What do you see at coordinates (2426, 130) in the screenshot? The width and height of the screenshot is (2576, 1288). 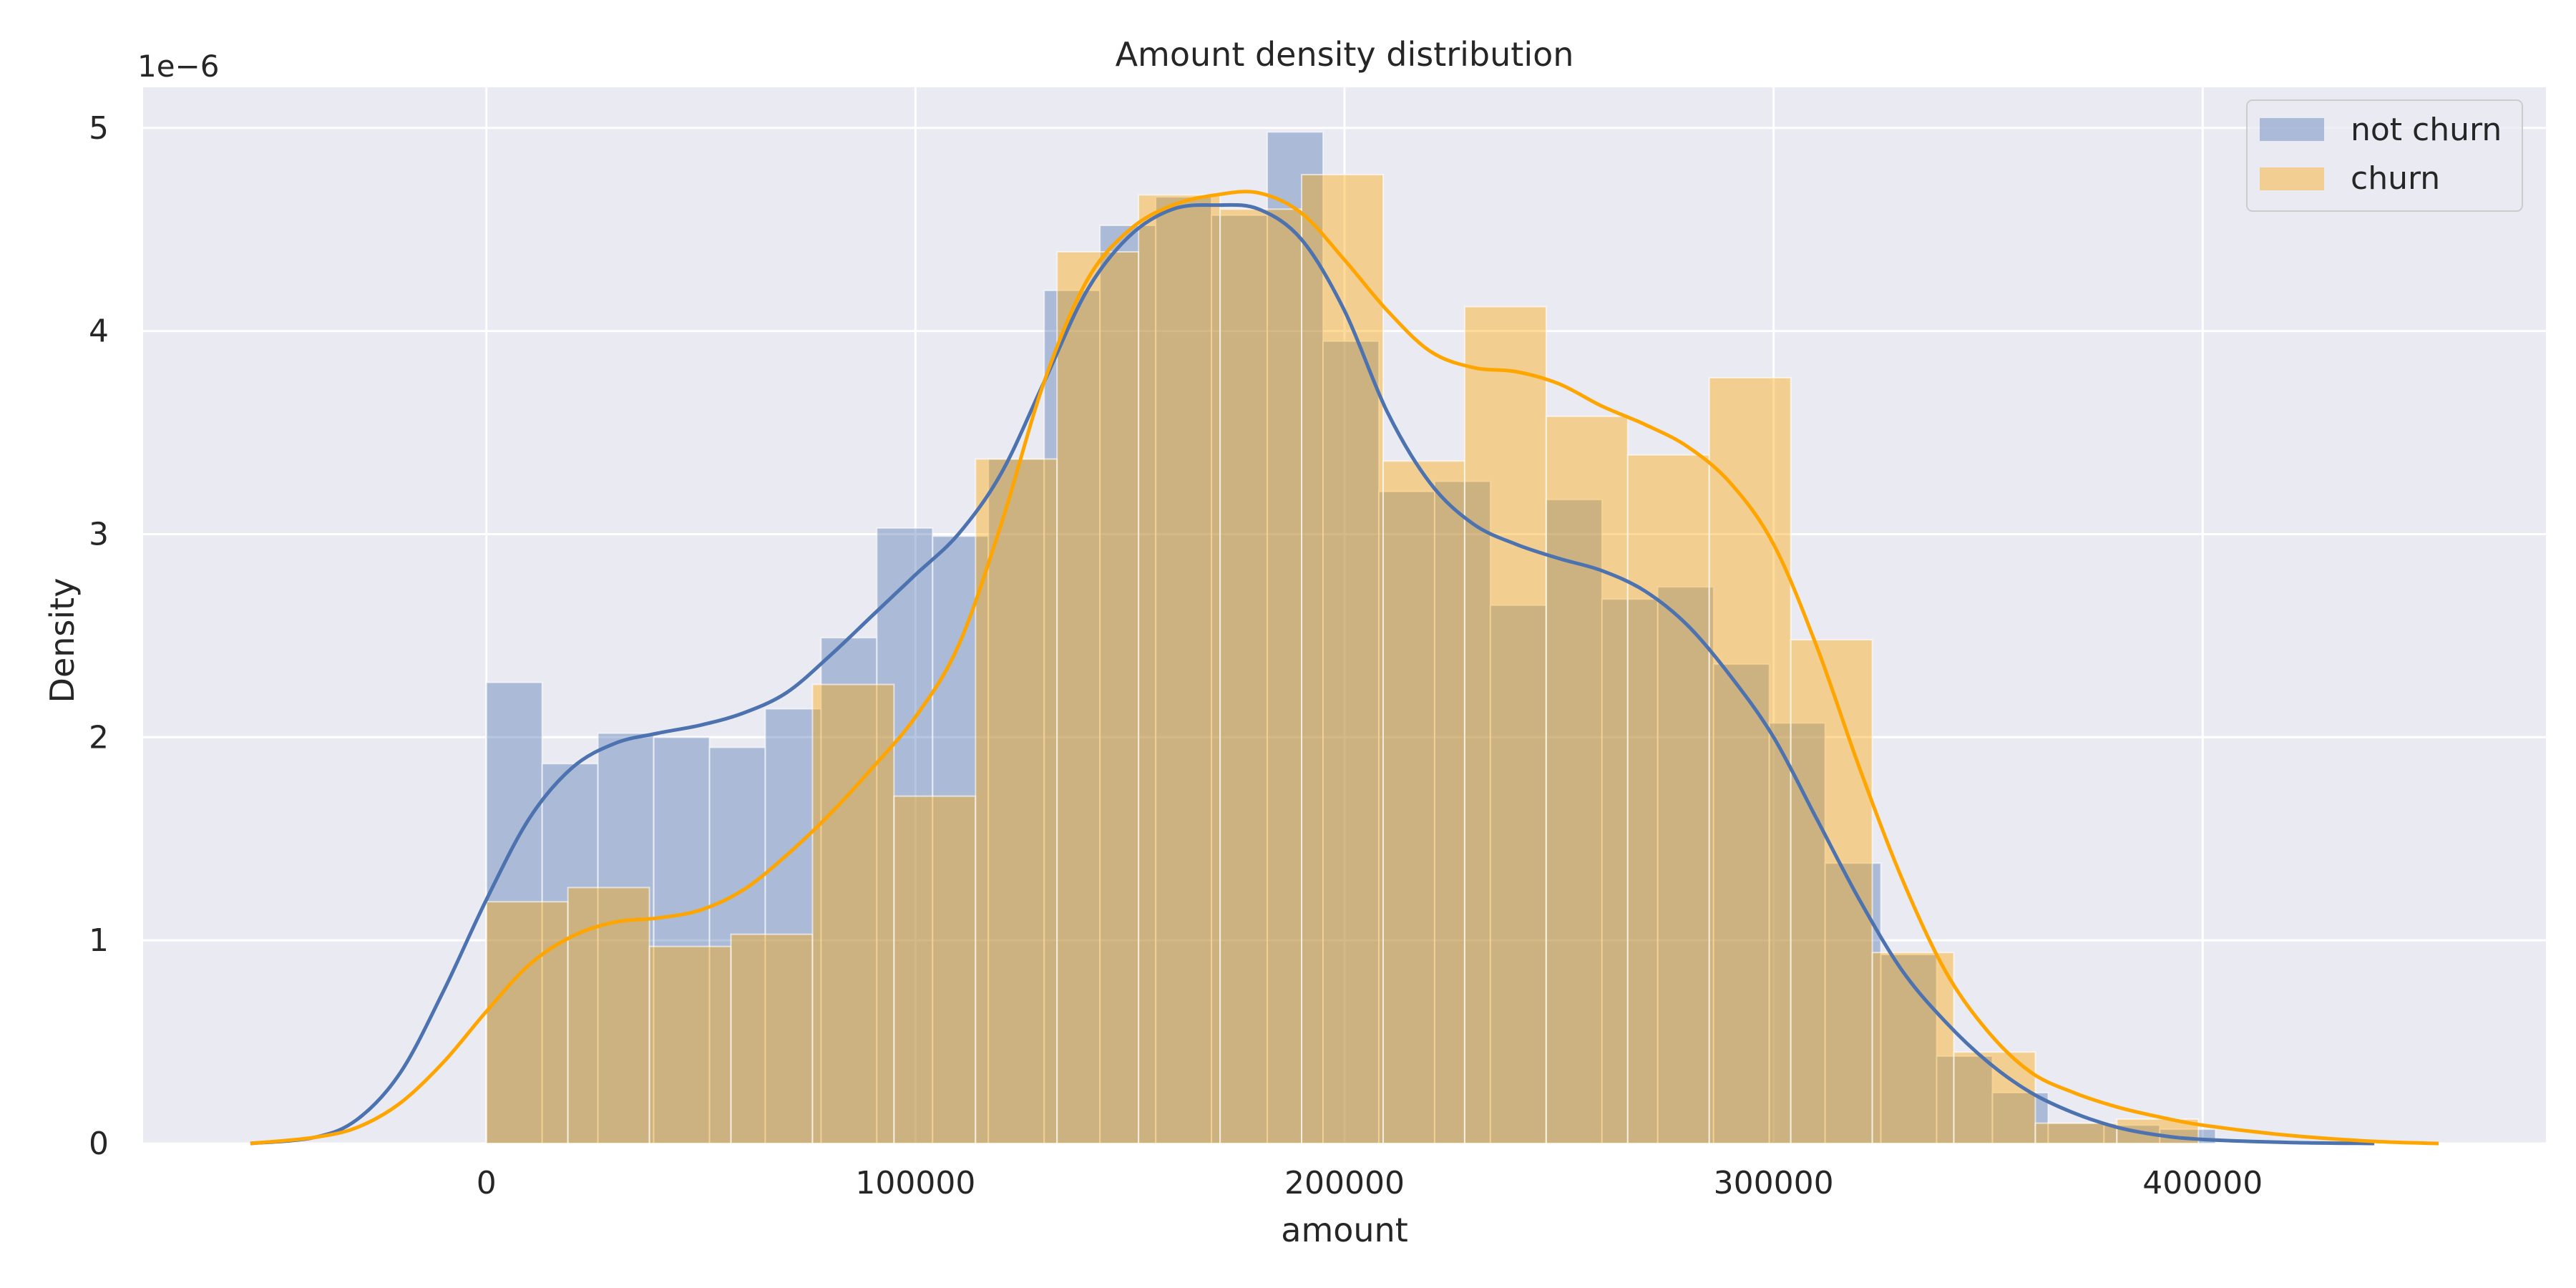 I see `legend-label-not-churn: not churn` at bounding box center [2426, 130].